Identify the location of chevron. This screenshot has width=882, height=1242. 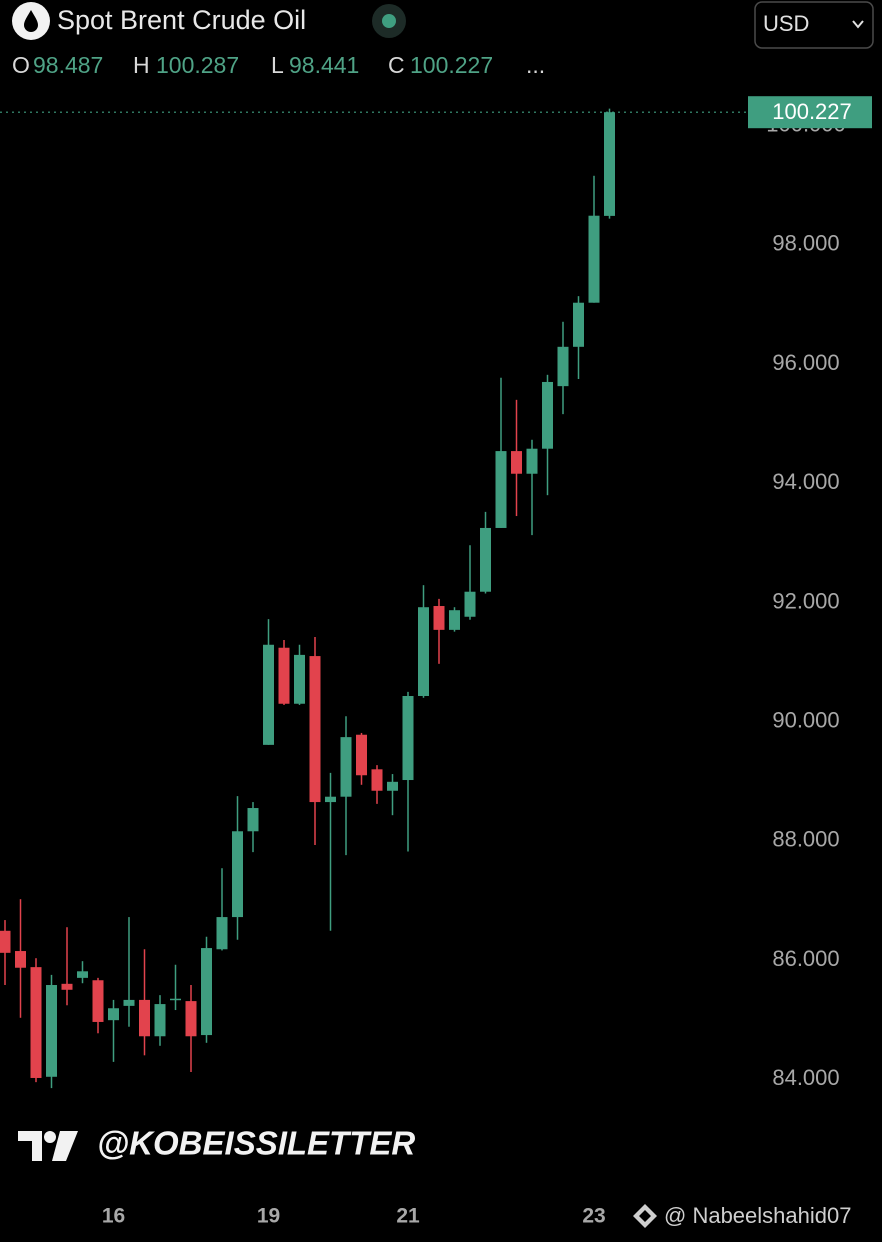
(858, 24).